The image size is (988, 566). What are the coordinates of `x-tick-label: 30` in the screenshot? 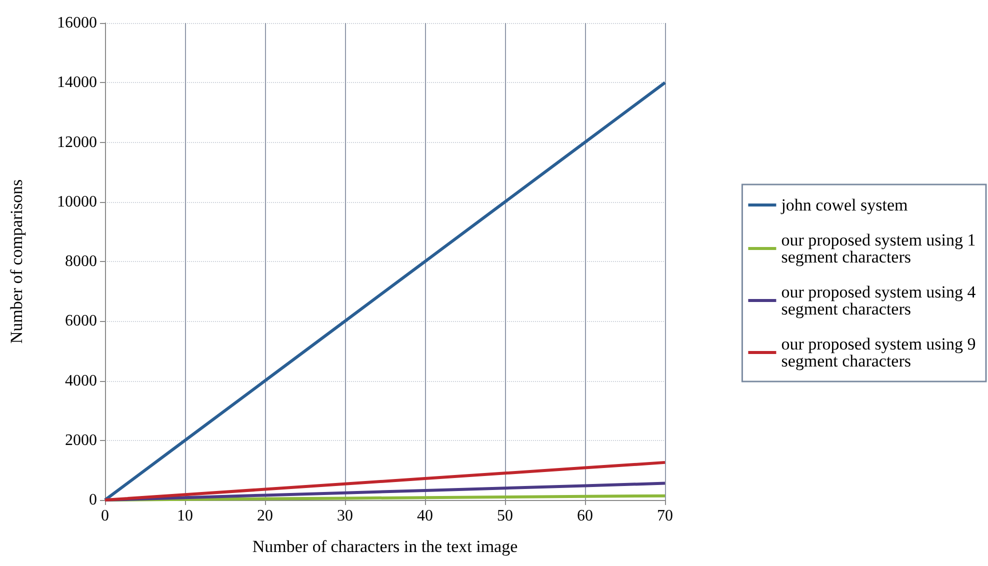 It's located at (345, 516).